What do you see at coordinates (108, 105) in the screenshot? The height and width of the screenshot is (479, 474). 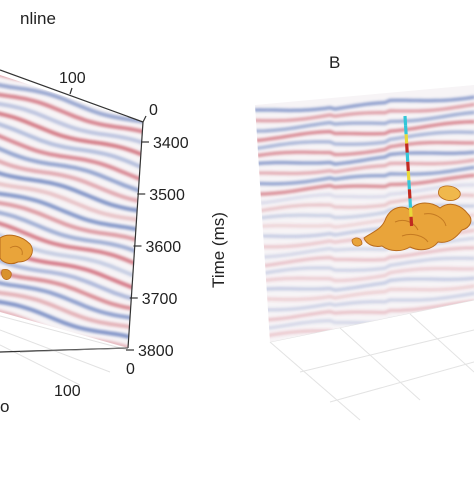 I see `top-axis-ticks` at bounding box center [108, 105].